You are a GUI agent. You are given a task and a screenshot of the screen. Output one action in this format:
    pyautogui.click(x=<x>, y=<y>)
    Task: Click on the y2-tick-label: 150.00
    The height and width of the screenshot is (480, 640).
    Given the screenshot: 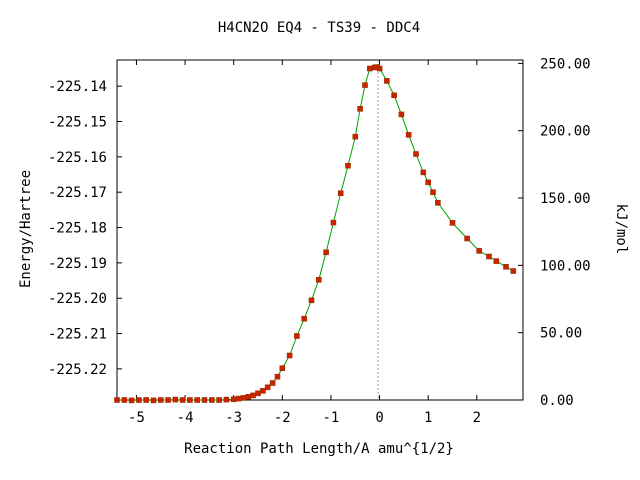 What is the action you would take?
    pyautogui.click(x=565, y=199)
    